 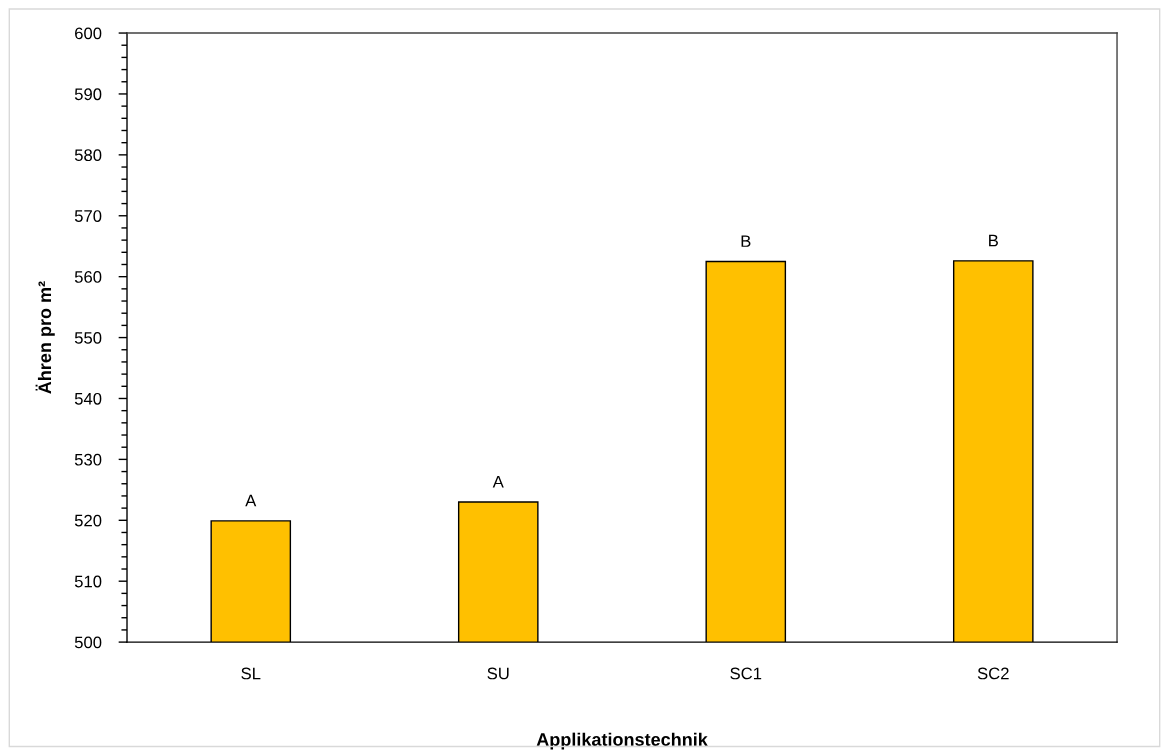 What do you see at coordinates (251, 673) in the screenshot?
I see `x-tick-label: SL` at bounding box center [251, 673].